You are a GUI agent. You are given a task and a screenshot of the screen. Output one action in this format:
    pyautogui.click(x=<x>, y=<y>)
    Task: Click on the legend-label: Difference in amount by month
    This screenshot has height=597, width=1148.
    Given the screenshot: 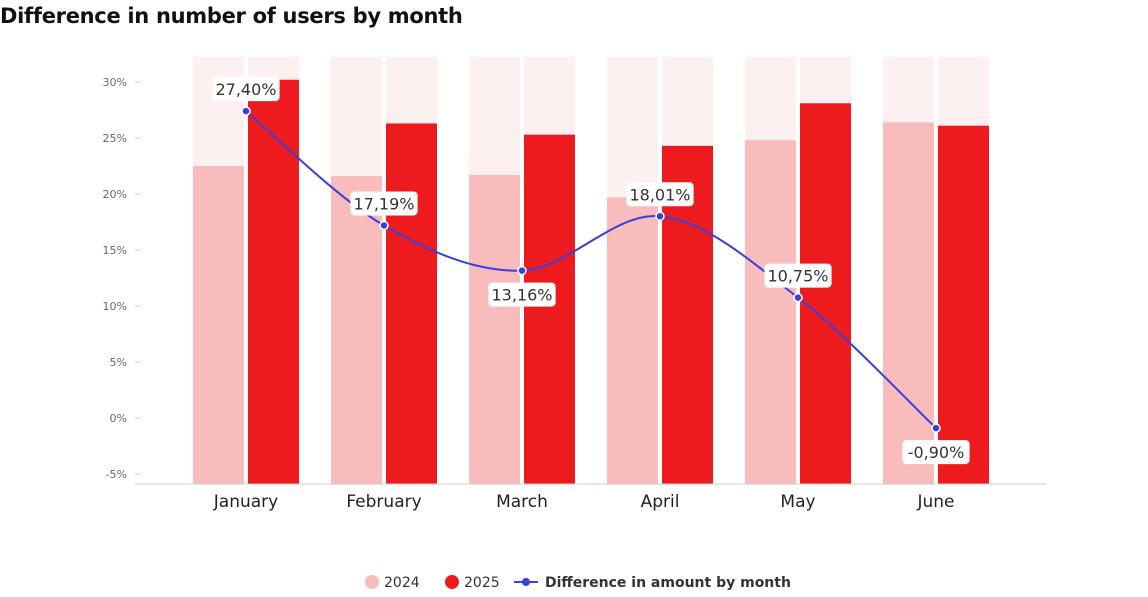 What is the action you would take?
    pyautogui.click(x=668, y=583)
    